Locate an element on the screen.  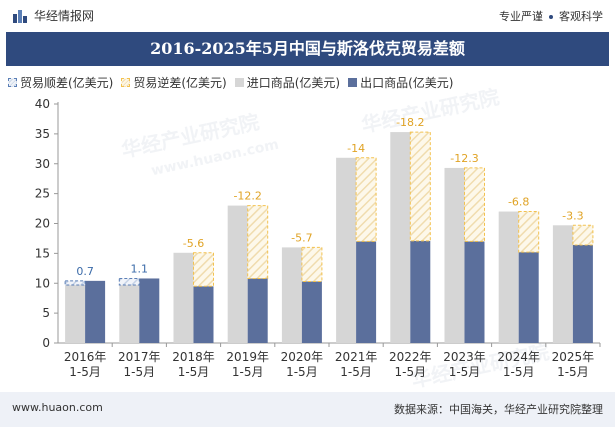
balance-label: -12.3 is located at coordinates (464, 158).